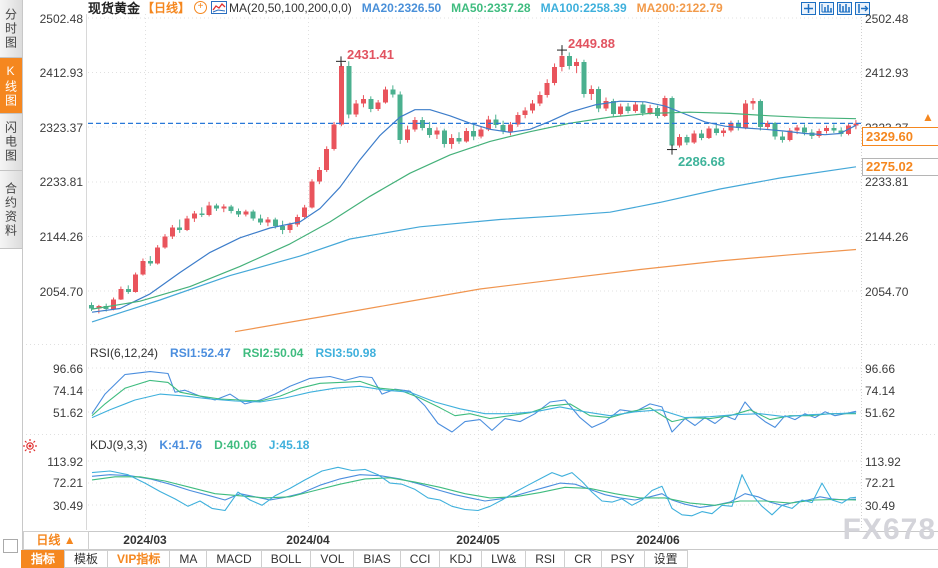 The image size is (938, 568). Describe the element at coordinates (286, 559) in the screenshot. I see `indicator-tab-BOLL: BOLL` at that location.